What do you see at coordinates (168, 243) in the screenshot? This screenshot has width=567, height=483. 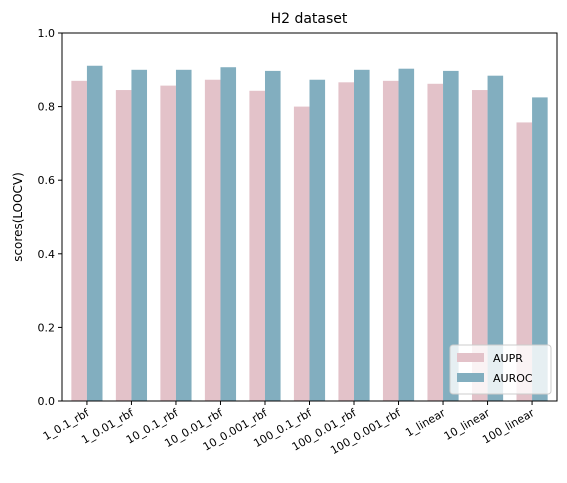 I see `bar-aupr-10_0.1_rbf` at bounding box center [168, 243].